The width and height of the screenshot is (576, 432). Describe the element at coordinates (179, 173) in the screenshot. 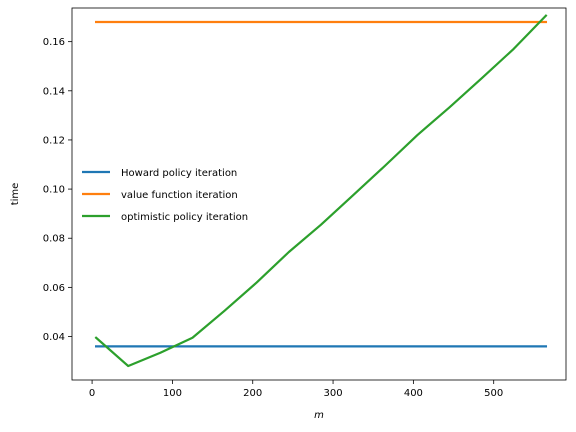

I see `legend-label-1: Howard policy iteration` at that location.